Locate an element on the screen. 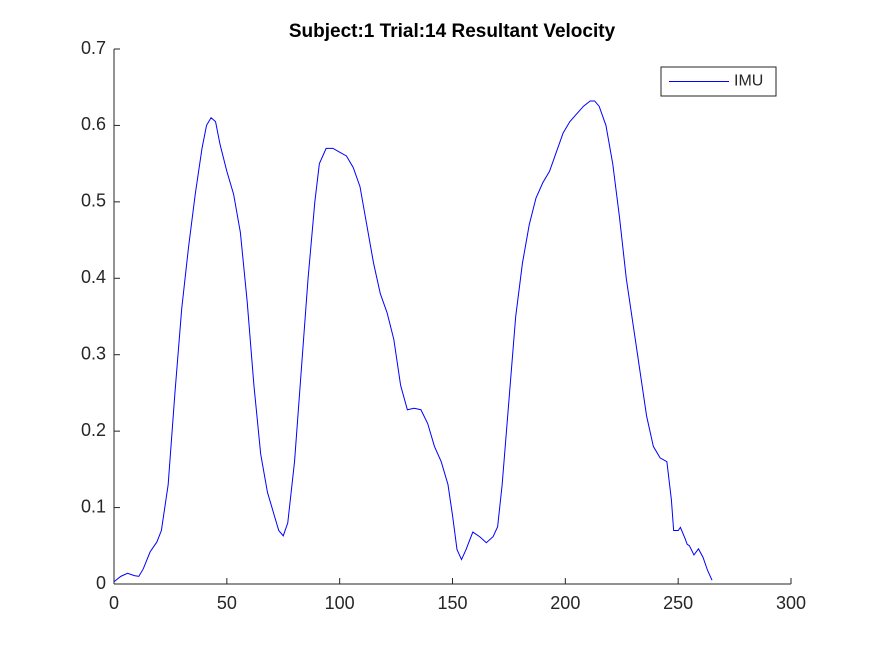  x-tick-label: 200 is located at coordinates (565, 603).